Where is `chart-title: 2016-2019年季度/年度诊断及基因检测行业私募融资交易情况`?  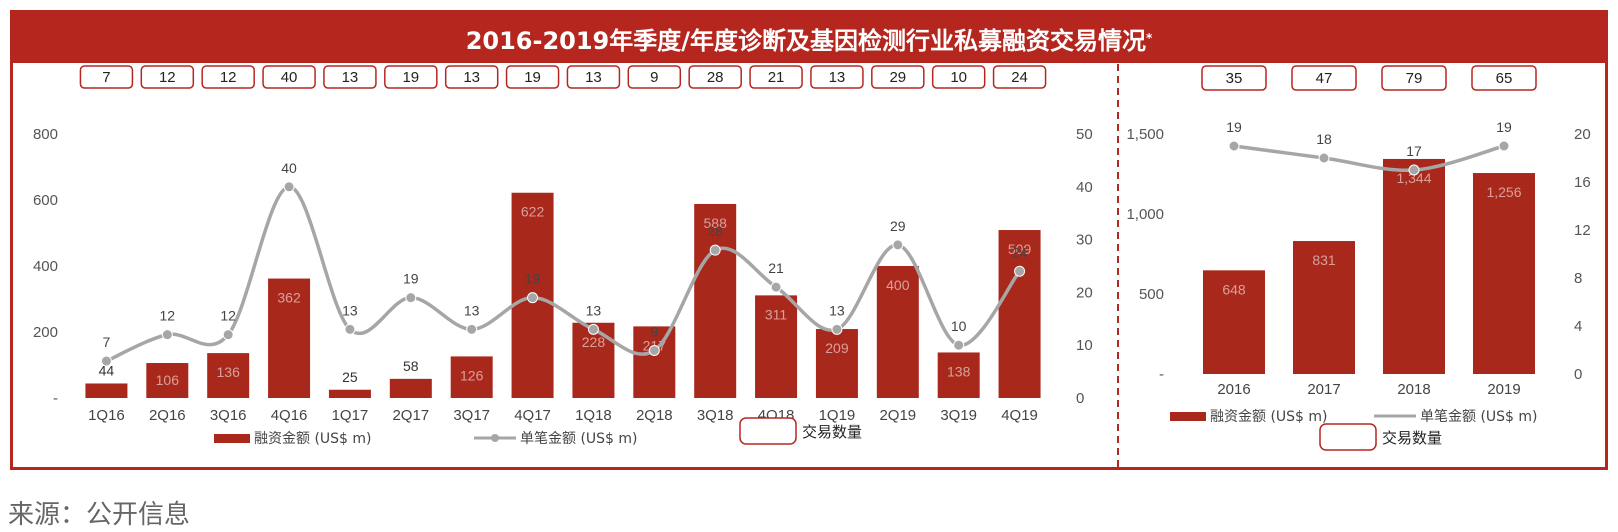 chart-title: 2016-2019年季度/年度诊断及基因检测行业私募融资交易情况 is located at coordinates (806, 40).